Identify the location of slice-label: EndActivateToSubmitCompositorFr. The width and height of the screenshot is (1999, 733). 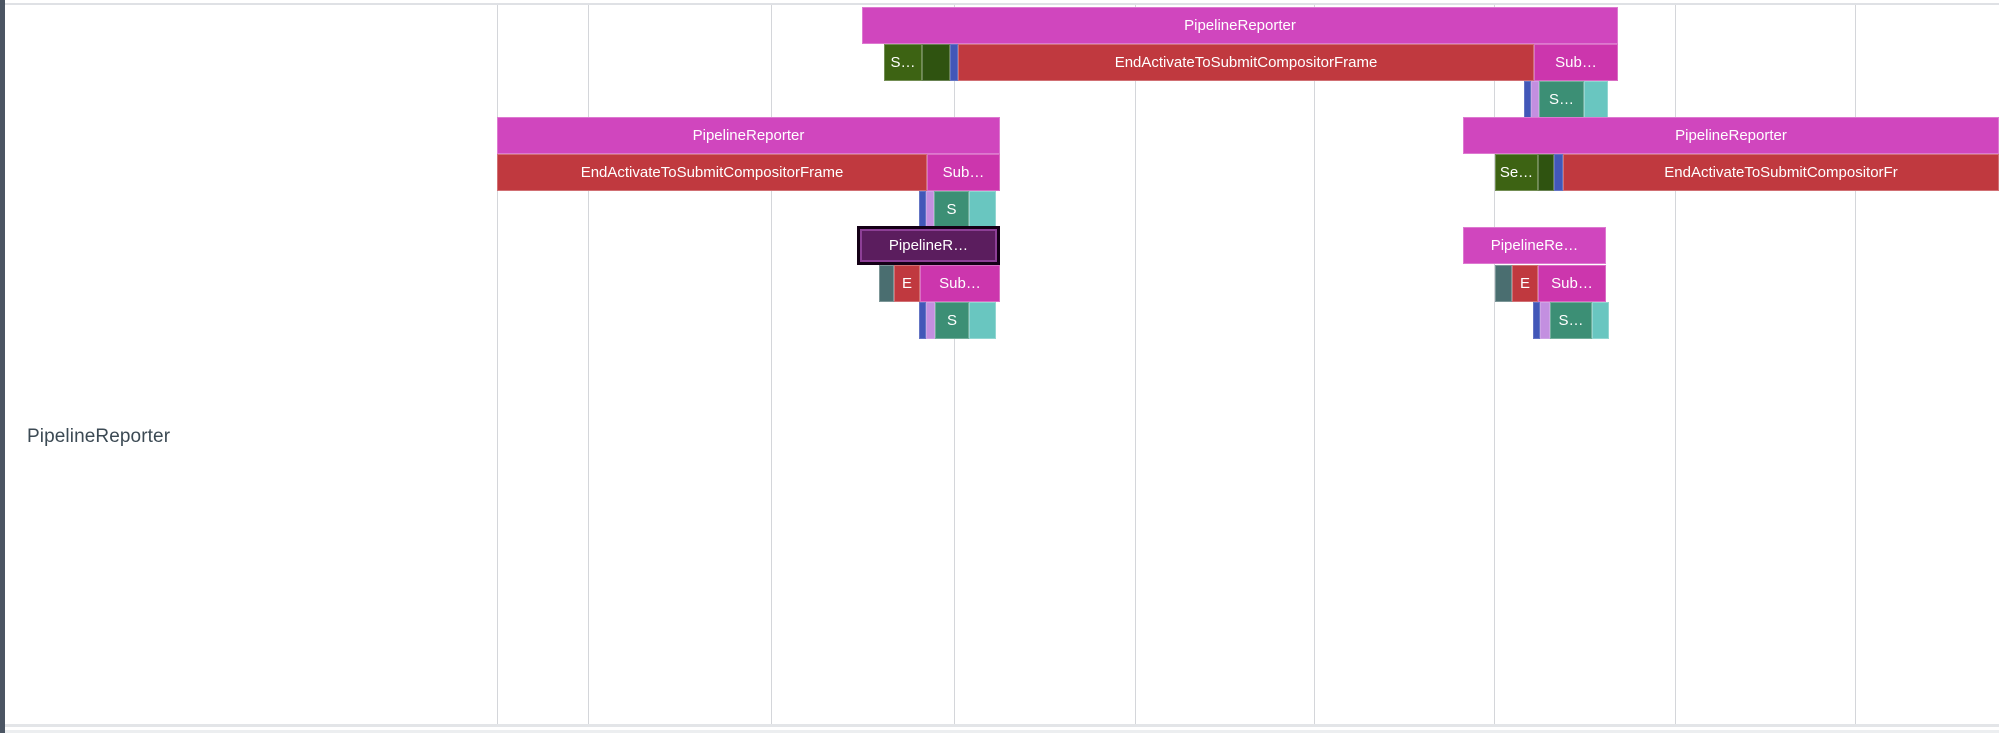
(1781, 172).